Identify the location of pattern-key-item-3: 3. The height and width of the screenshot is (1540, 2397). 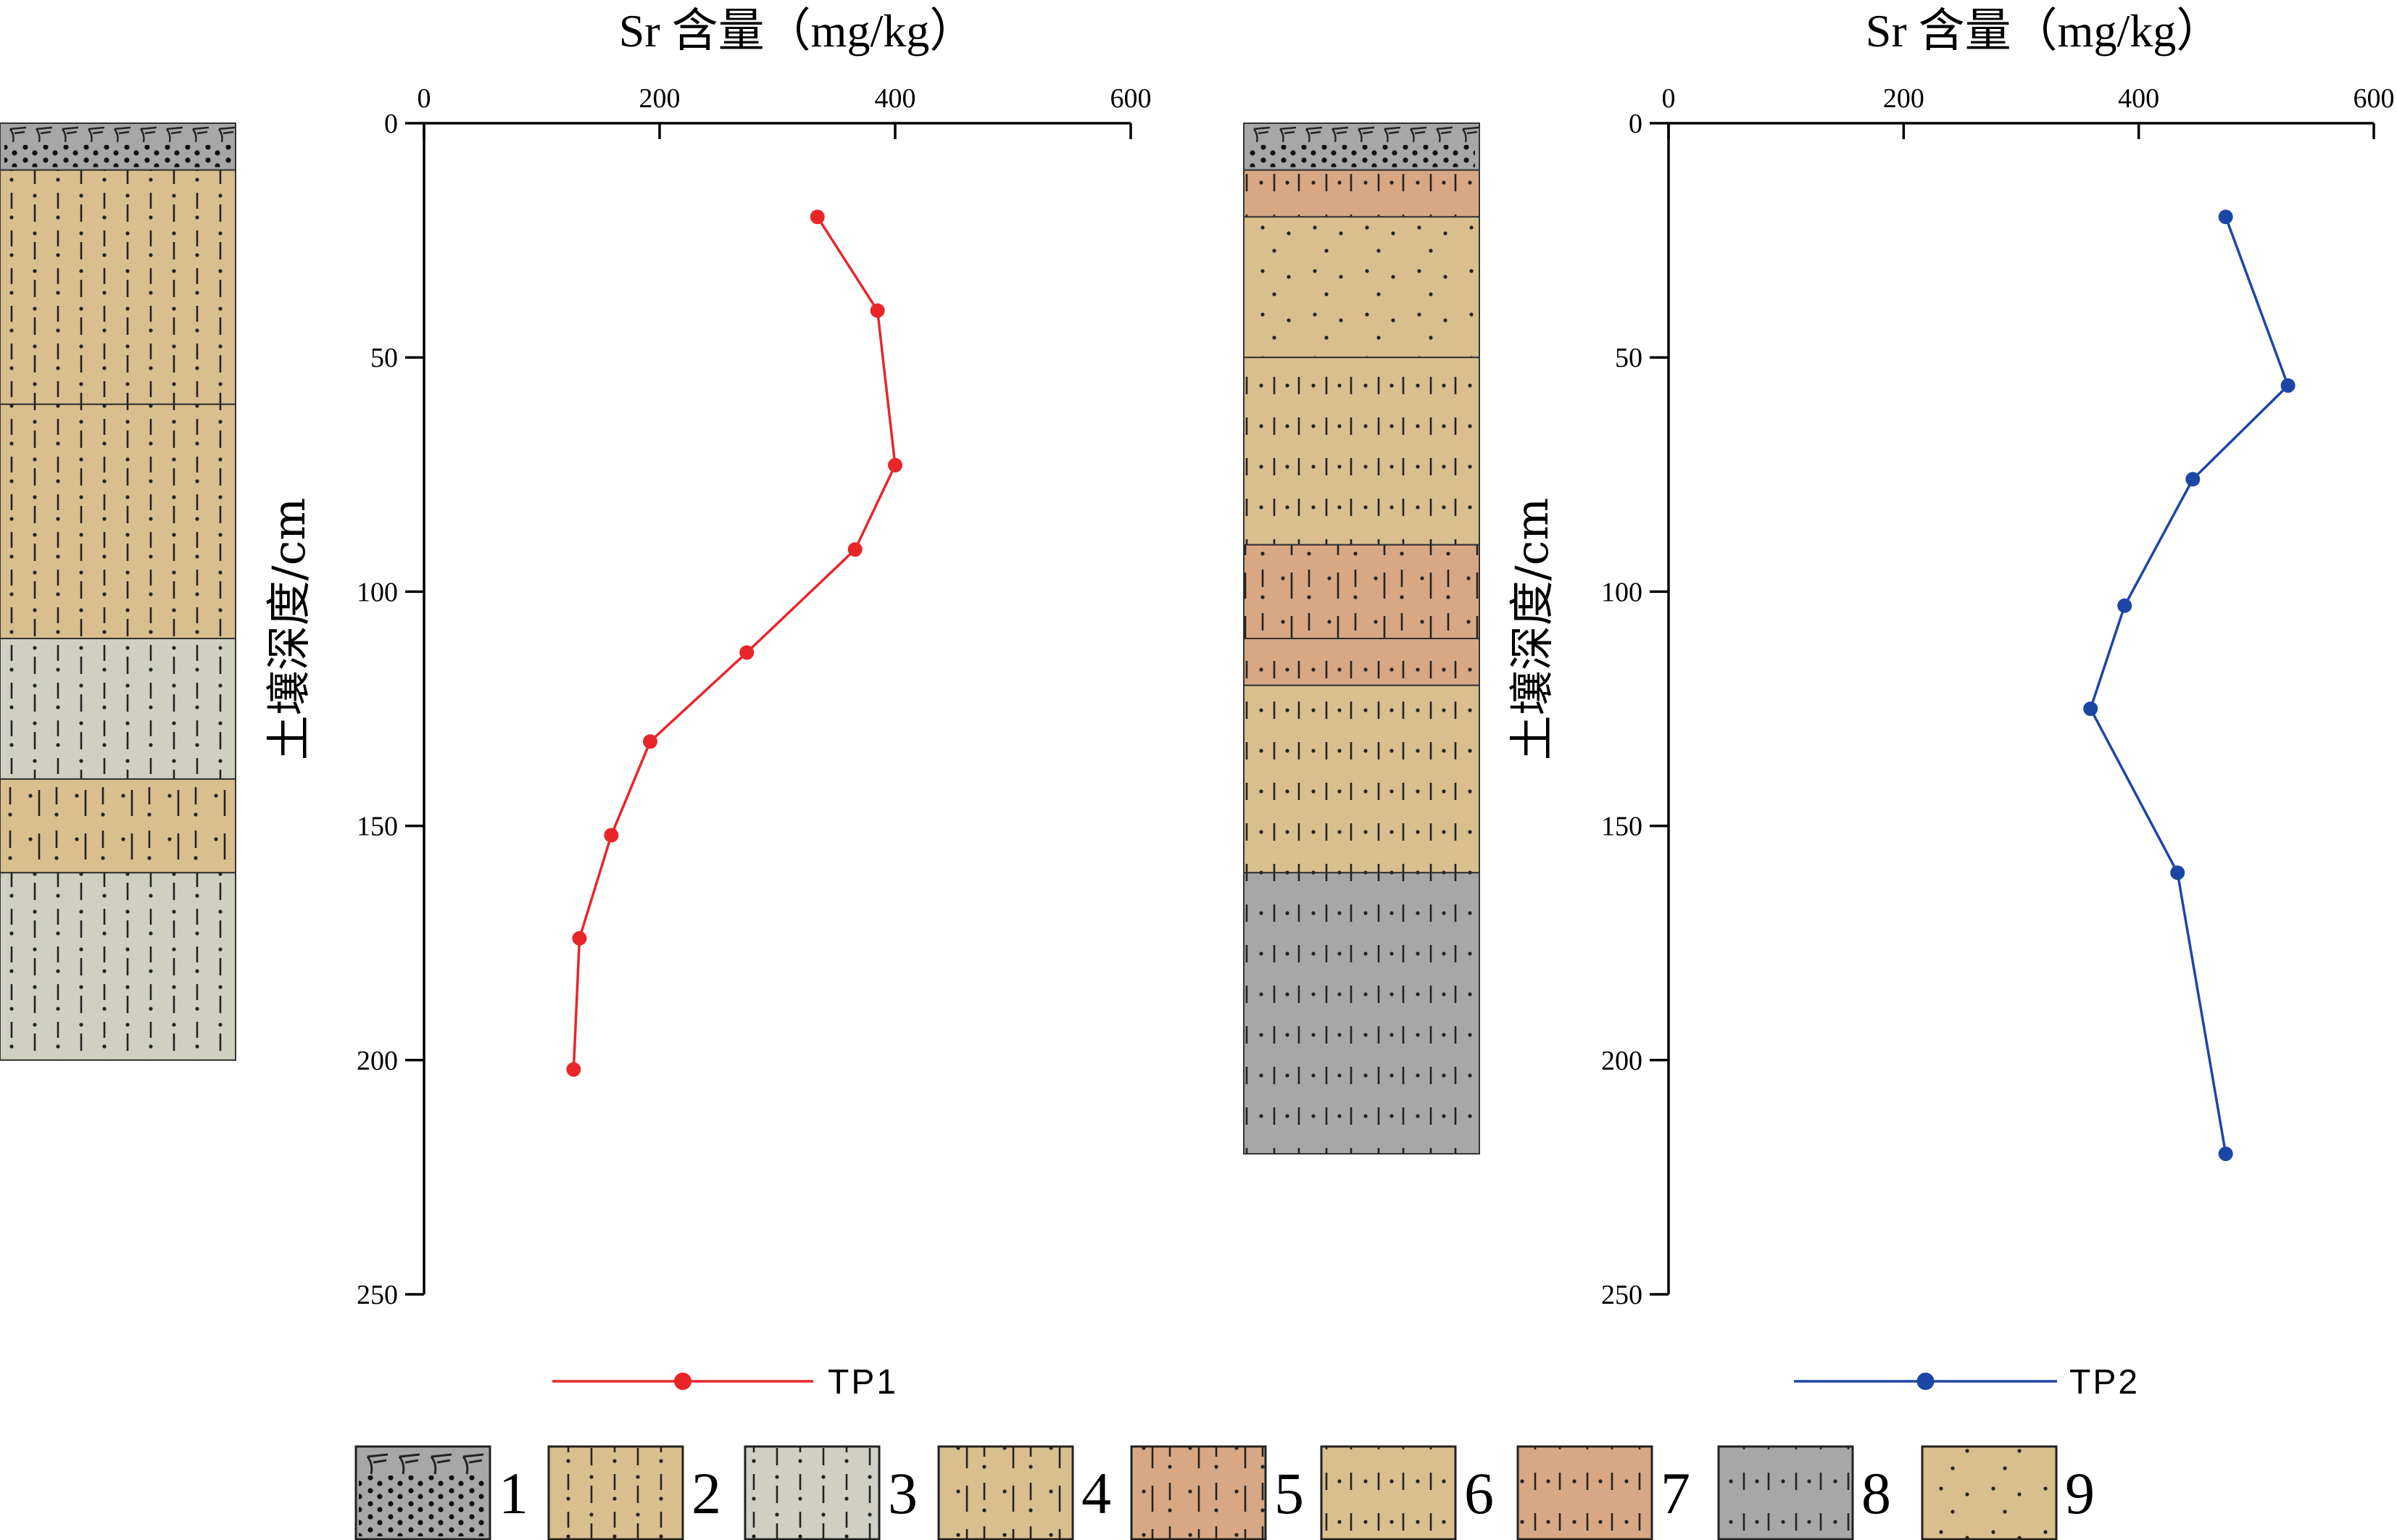
(831, 1492).